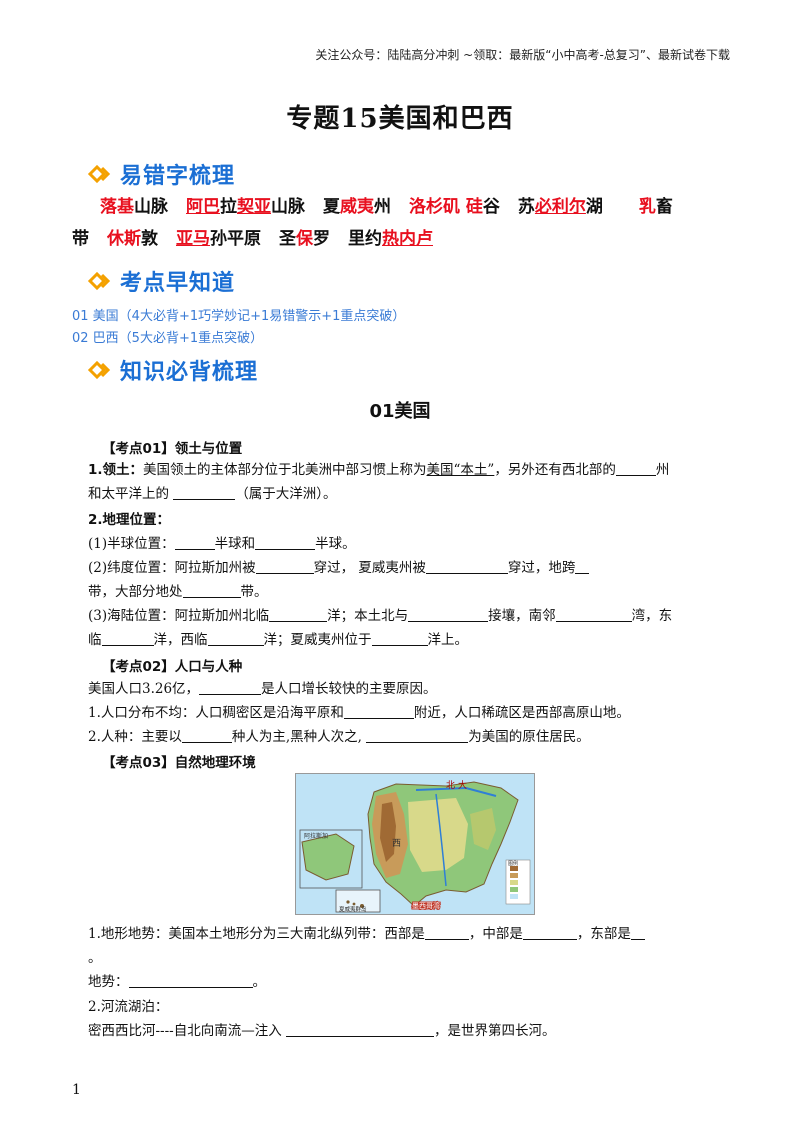  Describe the element at coordinates (396, 843) in the screenshot. I see `map-label-west: 西` at that location.